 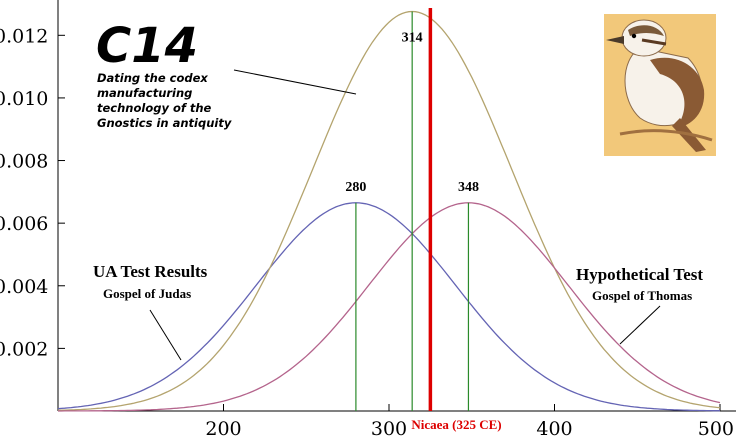 What do you see at coordinates (32, 205) in the screenshot?
I see `y-axis: 0.002 0.004 0.006 0.008 0.010 0.012` at bounding box center [32, 205].